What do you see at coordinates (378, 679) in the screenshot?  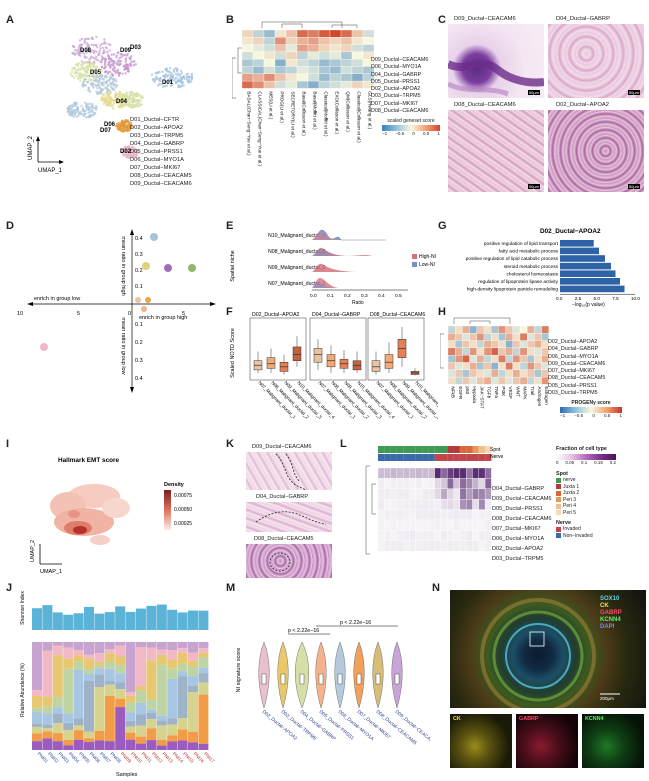 I see `m-box` at bounding box center [378, 679].